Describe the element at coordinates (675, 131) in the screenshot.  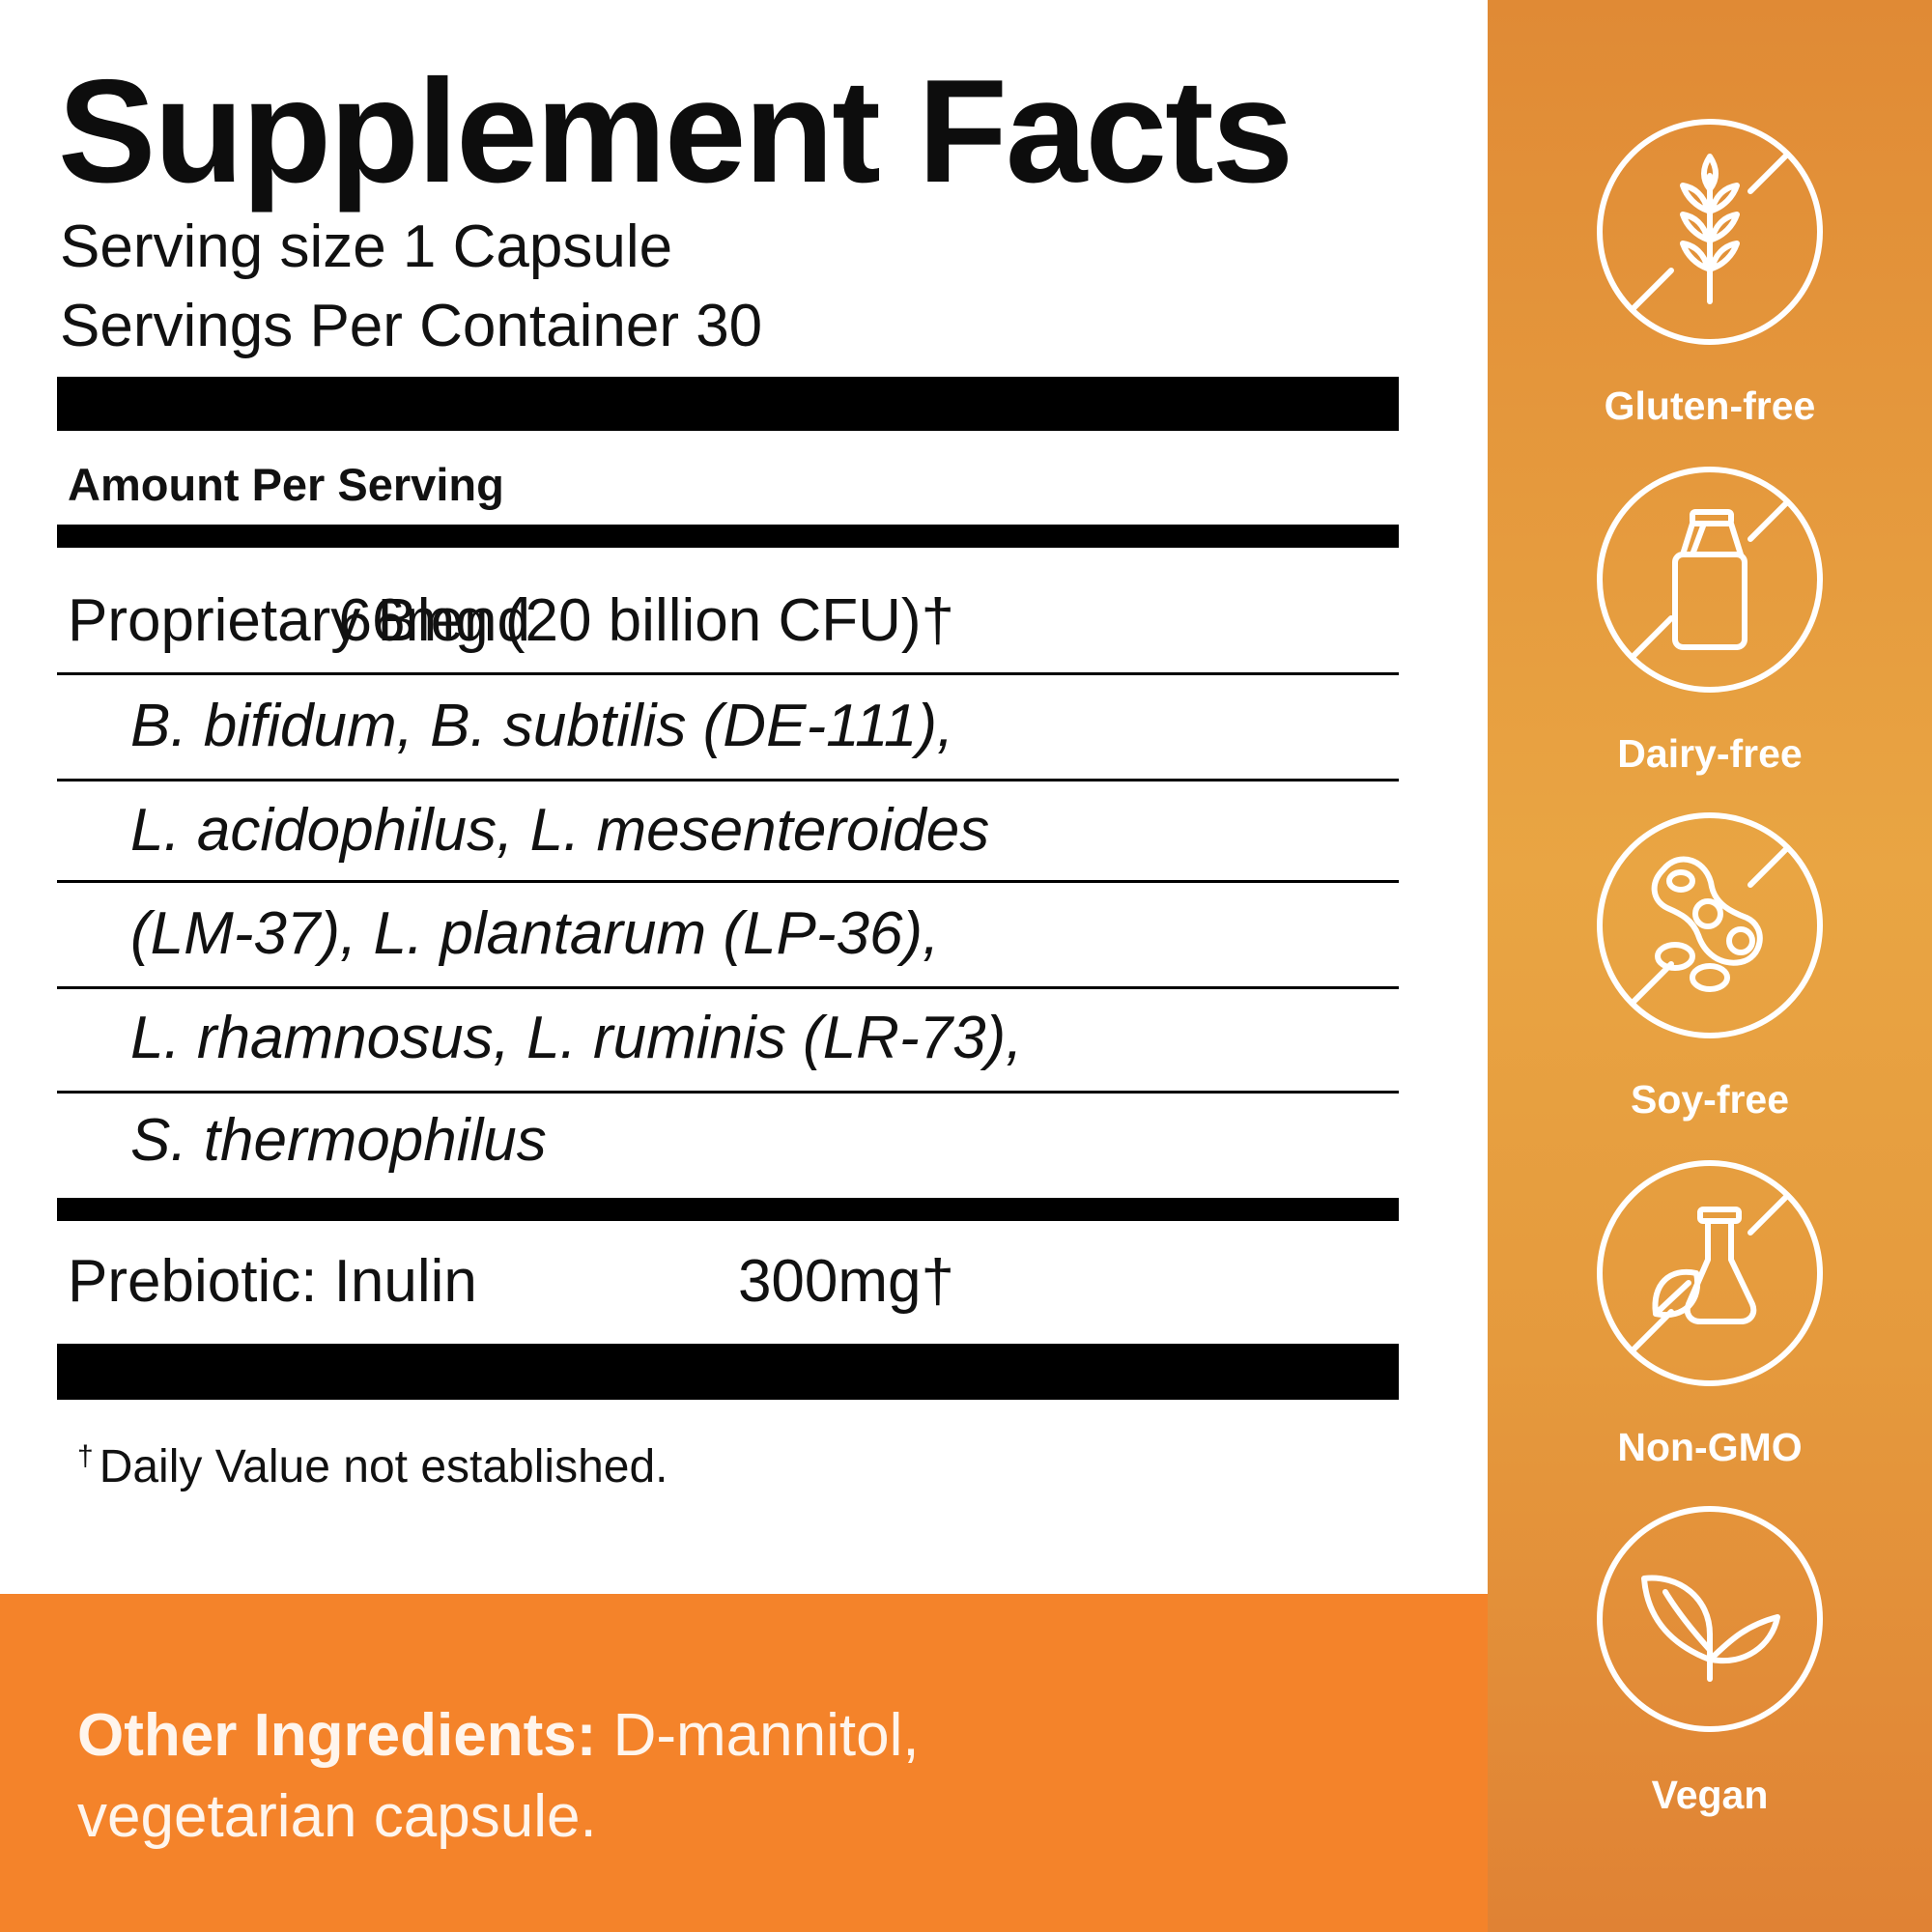
I see `supplement-facts-title: Supplement Facts` at that location.